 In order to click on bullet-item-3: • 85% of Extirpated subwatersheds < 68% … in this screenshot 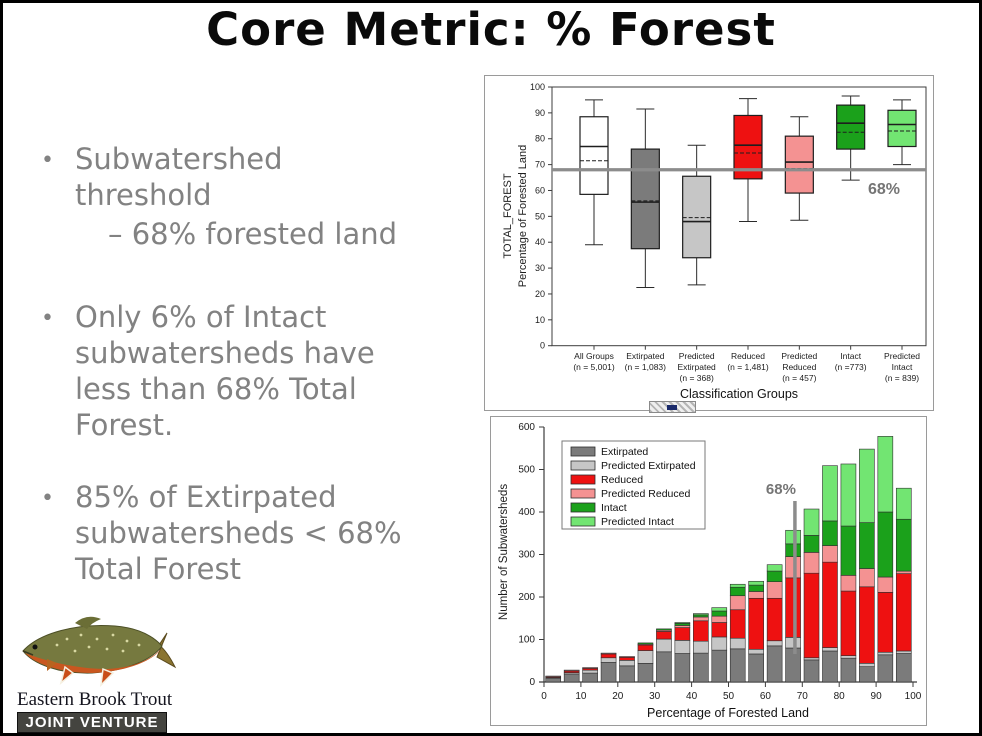, I will do `click(233, 533)`.